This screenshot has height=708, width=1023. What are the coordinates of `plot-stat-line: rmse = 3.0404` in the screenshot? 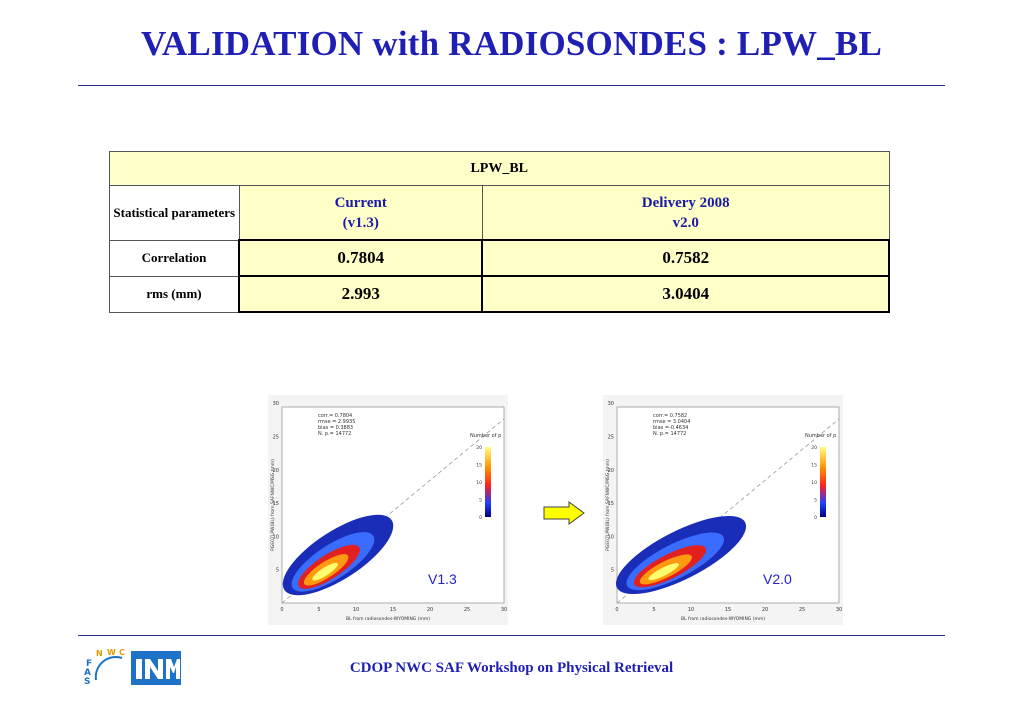 It's located at (671, 422).